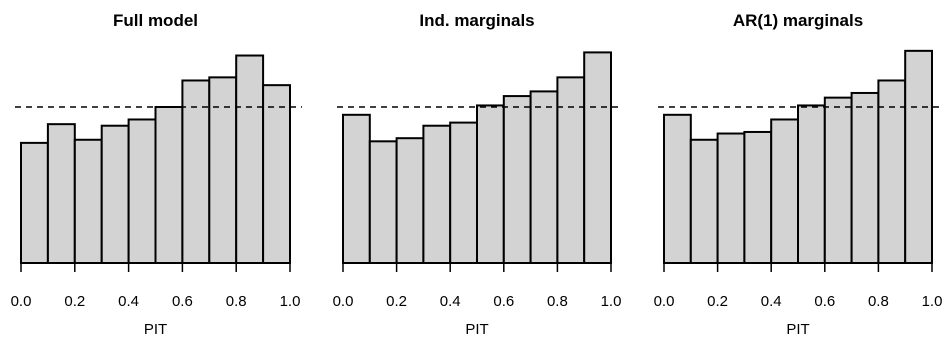 Image resolution: width=947 pixels, height=338 pixels. What do you see at coordinates (476, 20) in the screenshot?
I see `panel-title: Ind. marginals` at bounding box center [476, 20].